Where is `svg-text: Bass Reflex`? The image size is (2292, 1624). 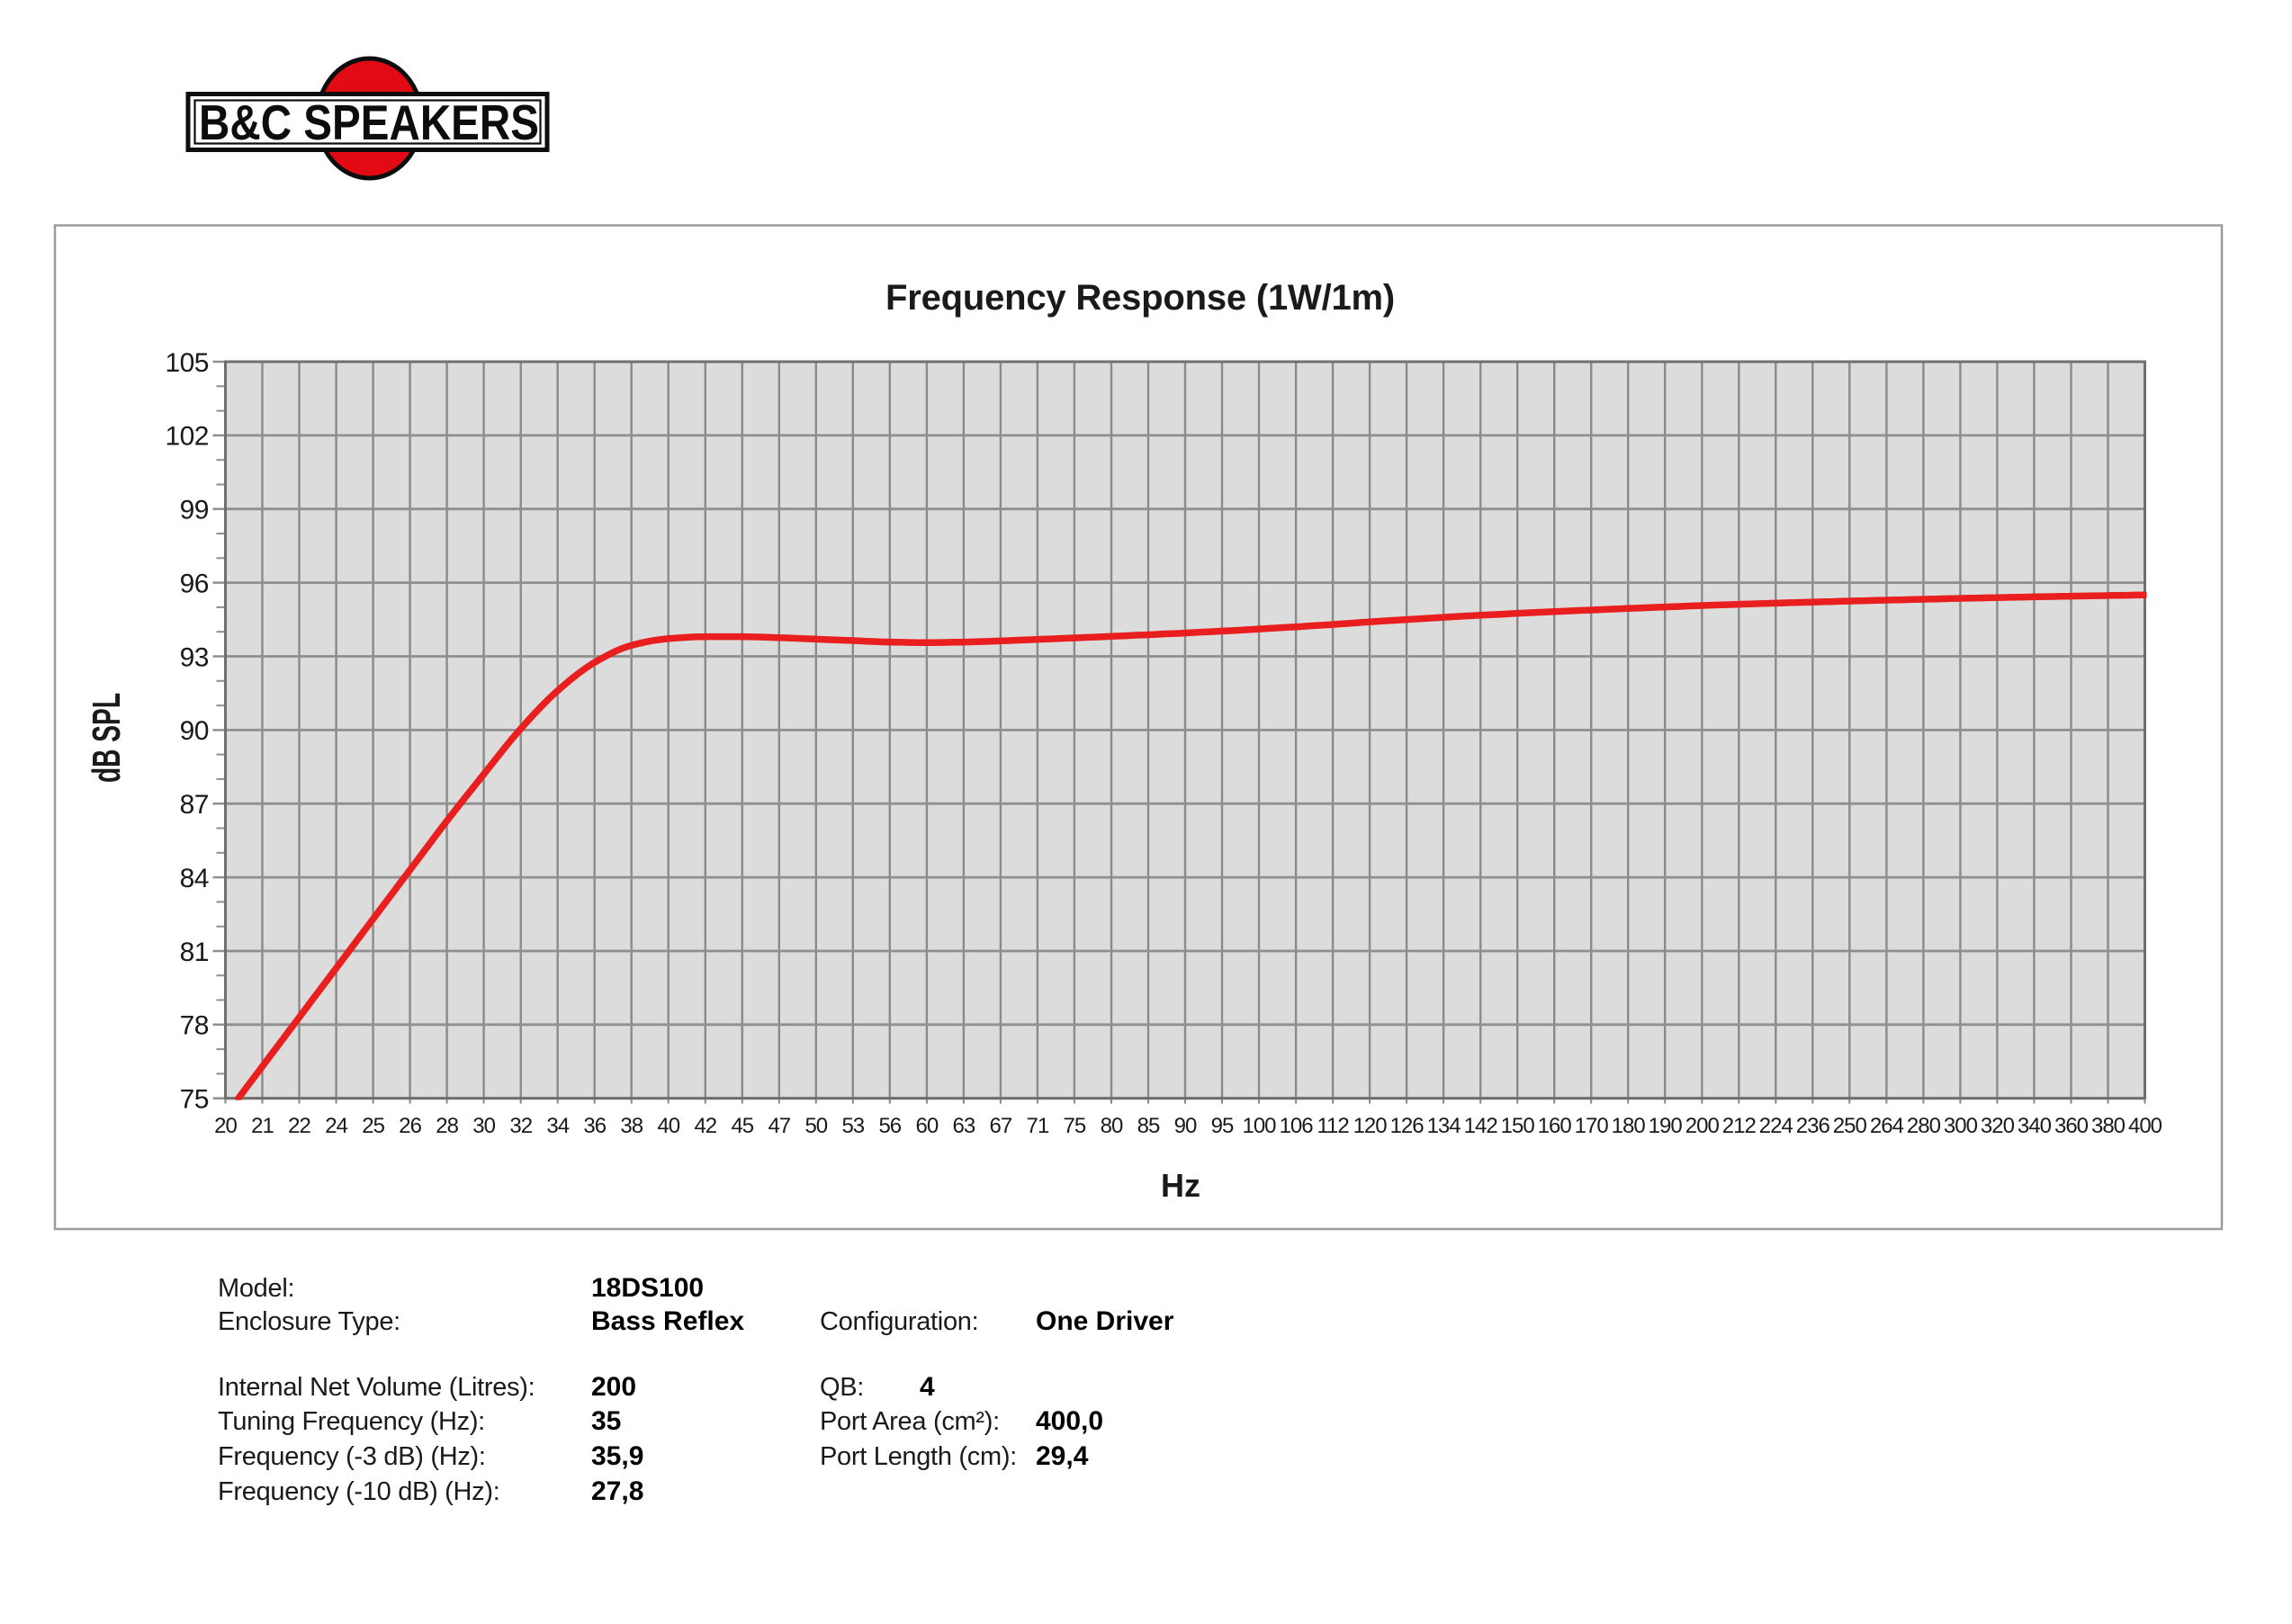 svg-text: Bass Reflex is located at coordinates (667, 1321).